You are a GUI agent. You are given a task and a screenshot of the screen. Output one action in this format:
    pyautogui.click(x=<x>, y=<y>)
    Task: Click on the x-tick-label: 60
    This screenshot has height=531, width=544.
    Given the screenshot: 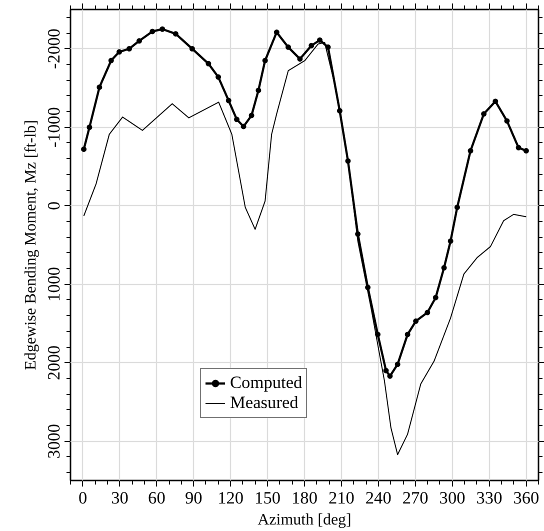 What is the action you would take?
    pyautogui.click(x=157, y=498)
    